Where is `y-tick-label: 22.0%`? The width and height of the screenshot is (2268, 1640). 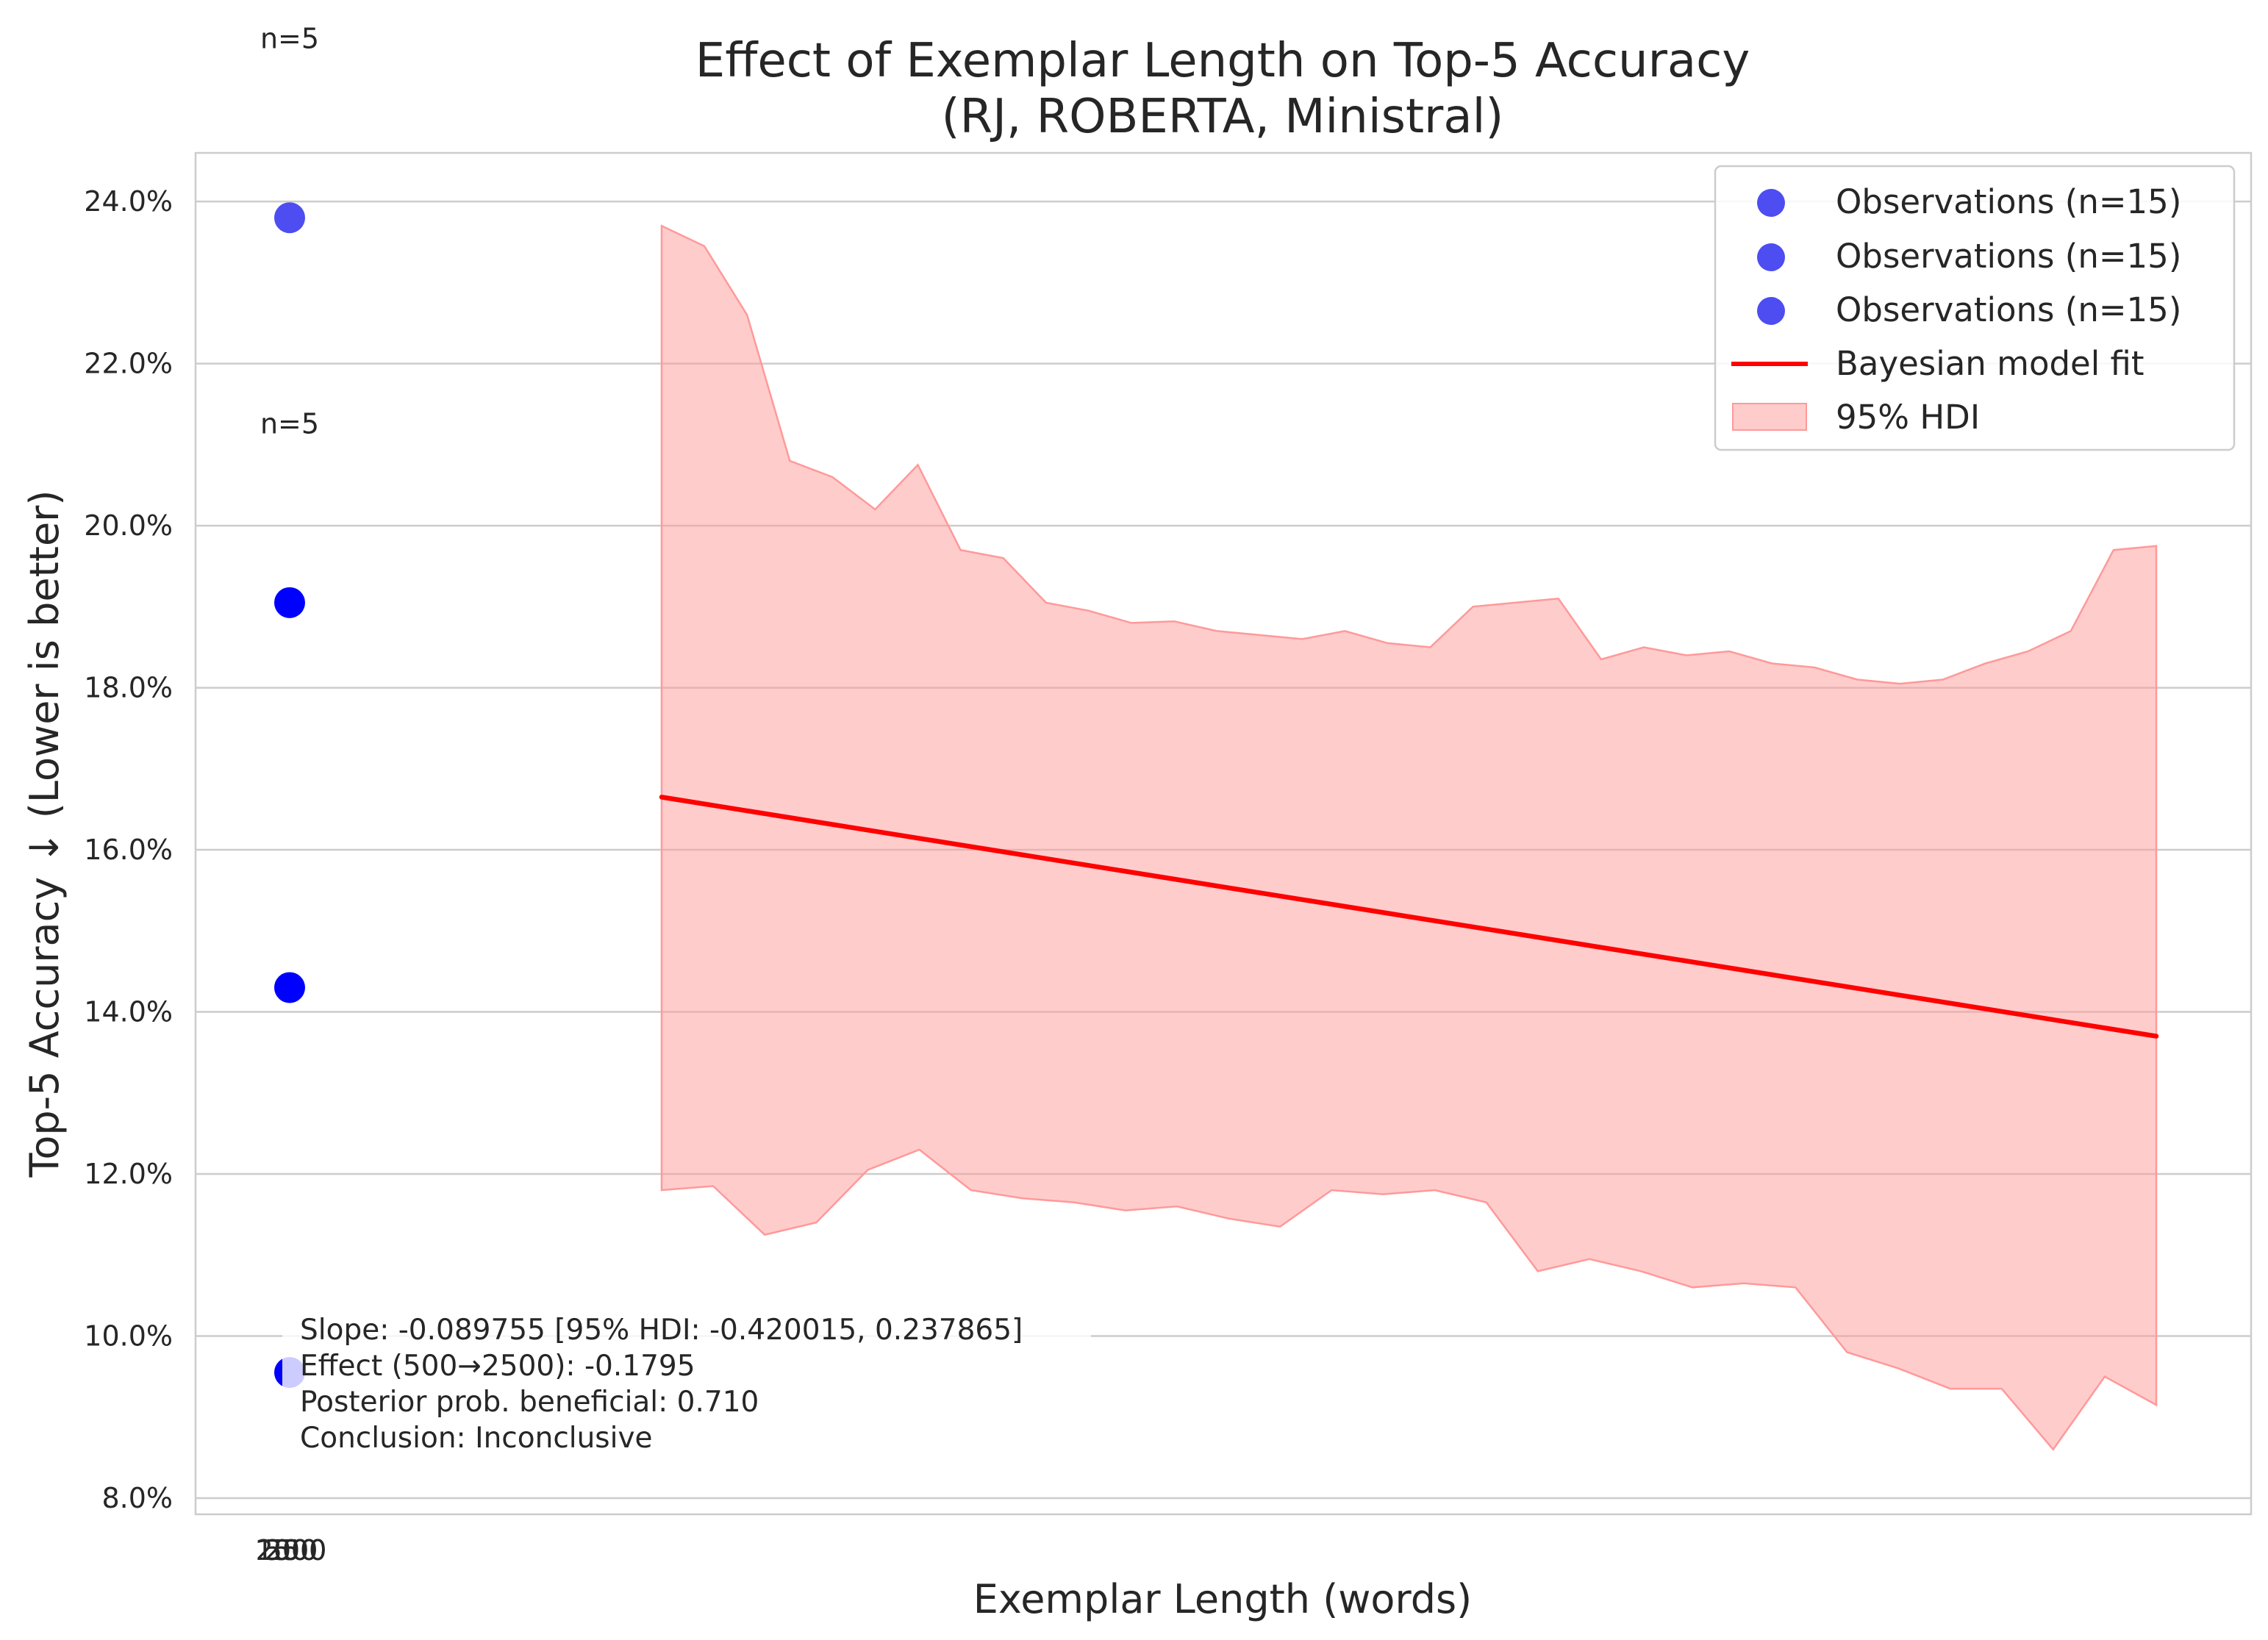 y-tick-label: 22.0% is located at coordinates (128, 364).